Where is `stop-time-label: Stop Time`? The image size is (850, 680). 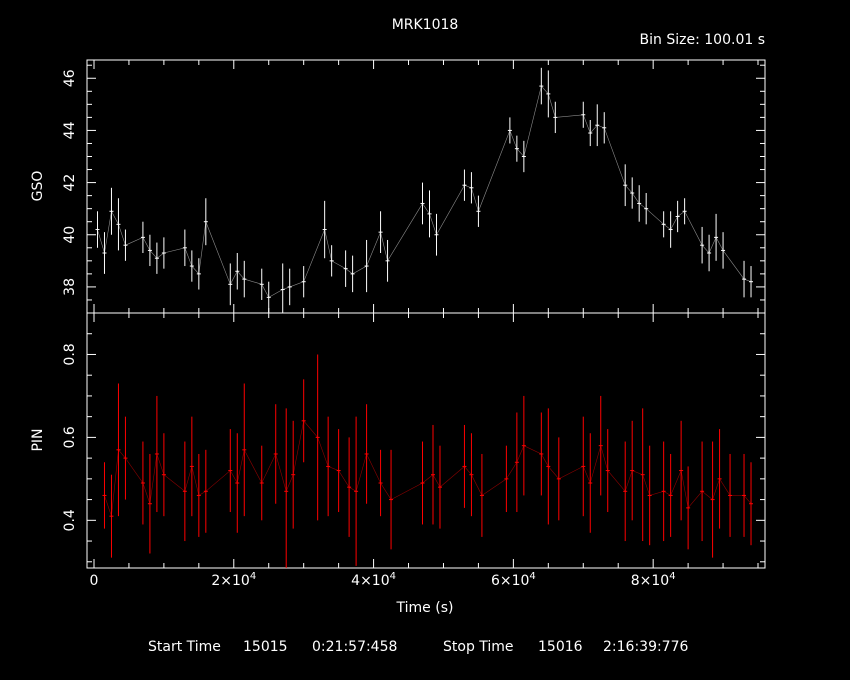
stop-time-label: Stop Time is located at coordinates (478, 647).